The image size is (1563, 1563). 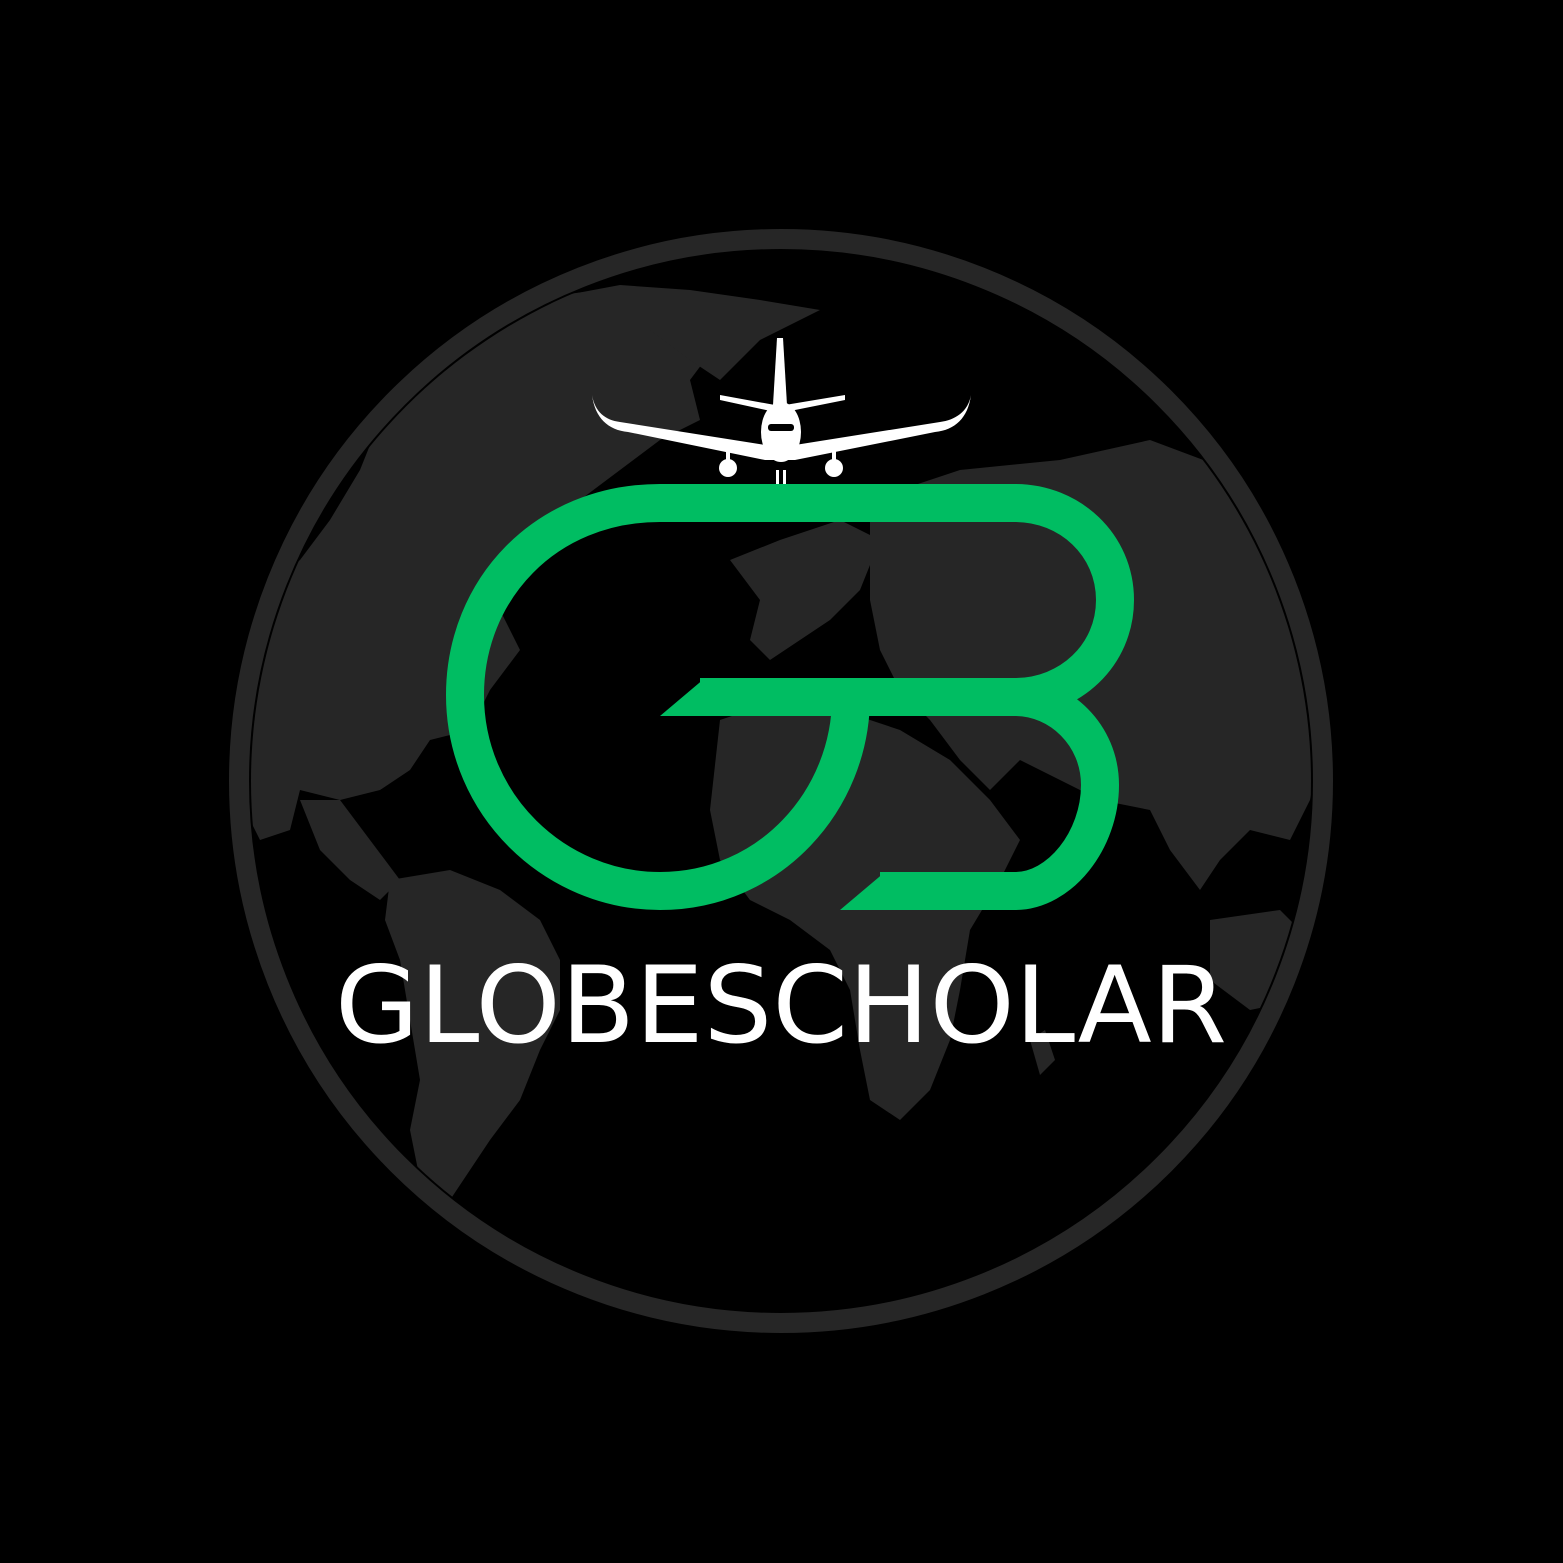 I want to click on airplane-icon, so click(x=781, y=411).